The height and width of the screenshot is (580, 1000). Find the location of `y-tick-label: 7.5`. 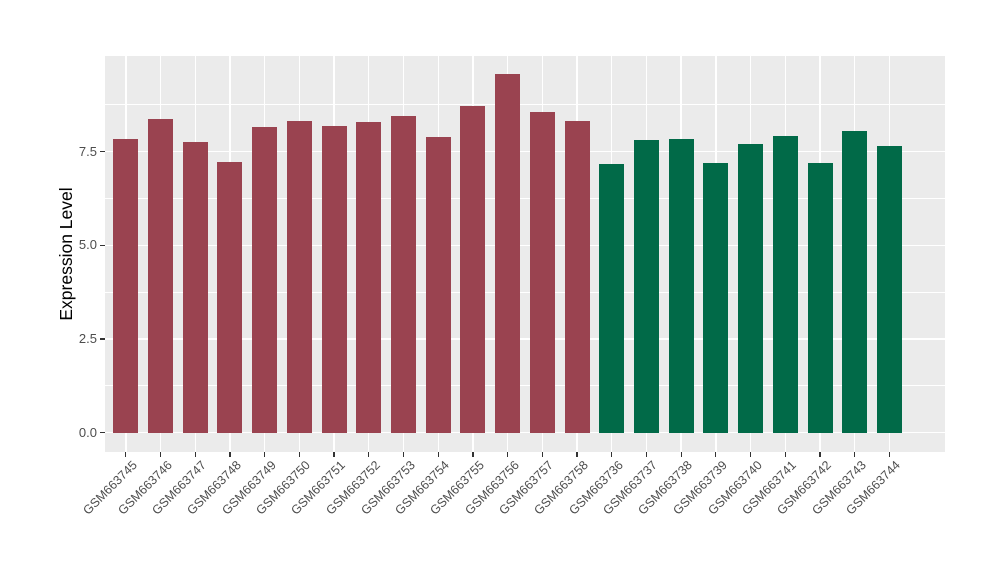

y-tick-label: 7.5 is located at coordinates (87, 151).